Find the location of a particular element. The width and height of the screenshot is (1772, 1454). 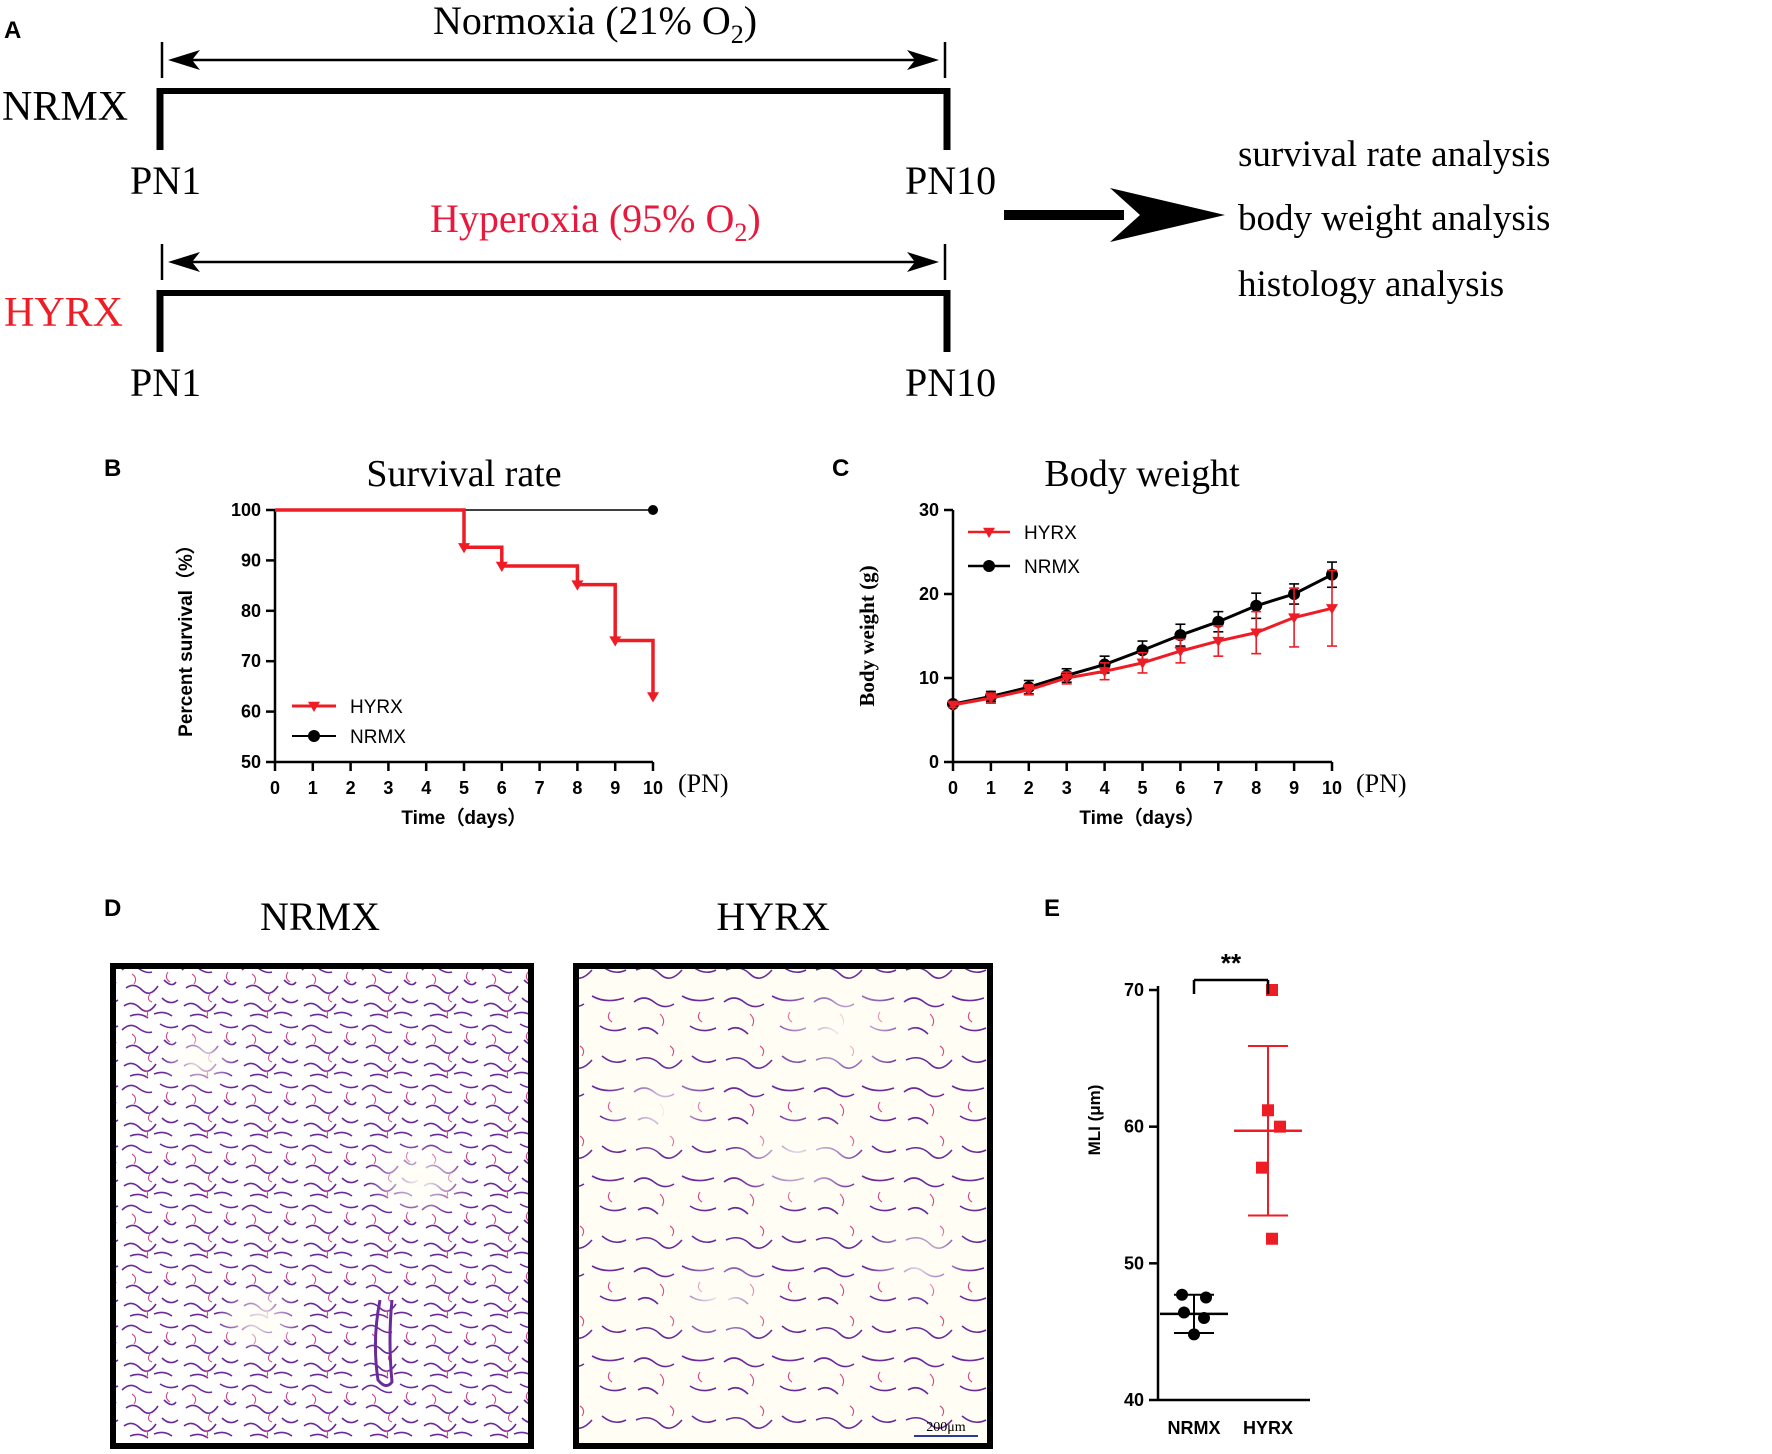

bodyweight-x-tick-label: 4 is located at coordinates (1105, 788).